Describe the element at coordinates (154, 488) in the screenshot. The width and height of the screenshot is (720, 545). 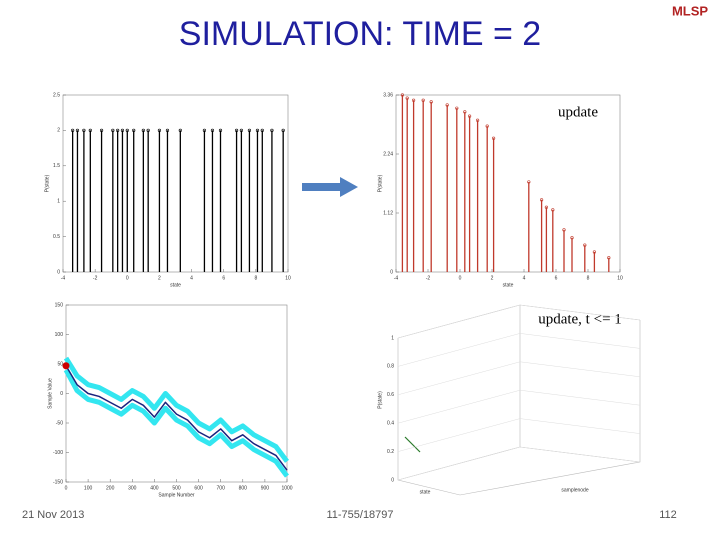
I see `x-tick-label: 400` at that location.